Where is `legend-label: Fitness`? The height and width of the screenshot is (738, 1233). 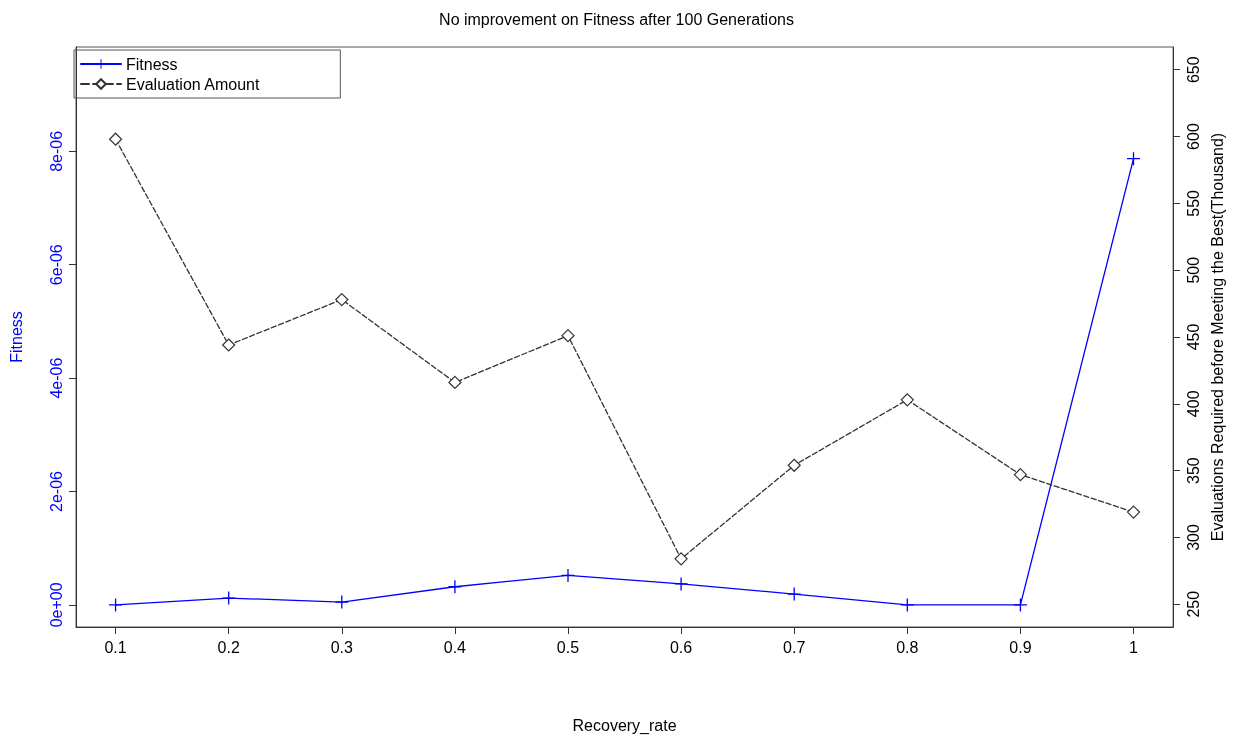 legend-label: Fitness is located at coordinates (152, 64).